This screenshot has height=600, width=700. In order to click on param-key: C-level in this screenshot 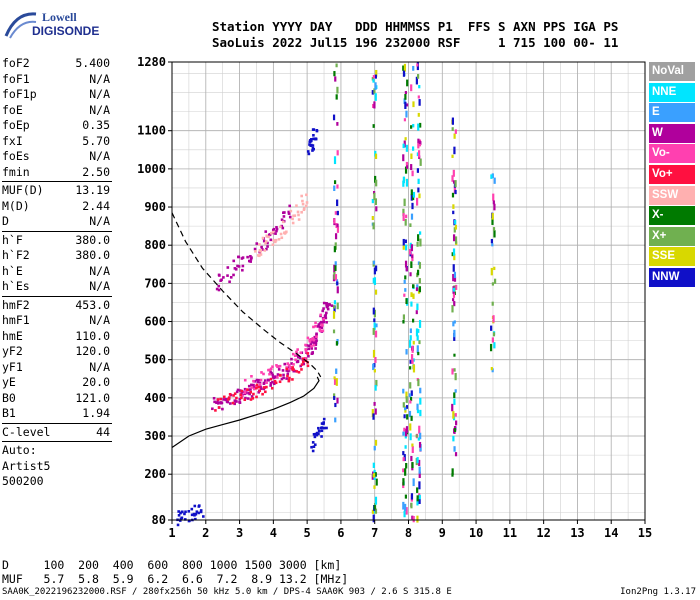, I will do `click(26, 431)`.